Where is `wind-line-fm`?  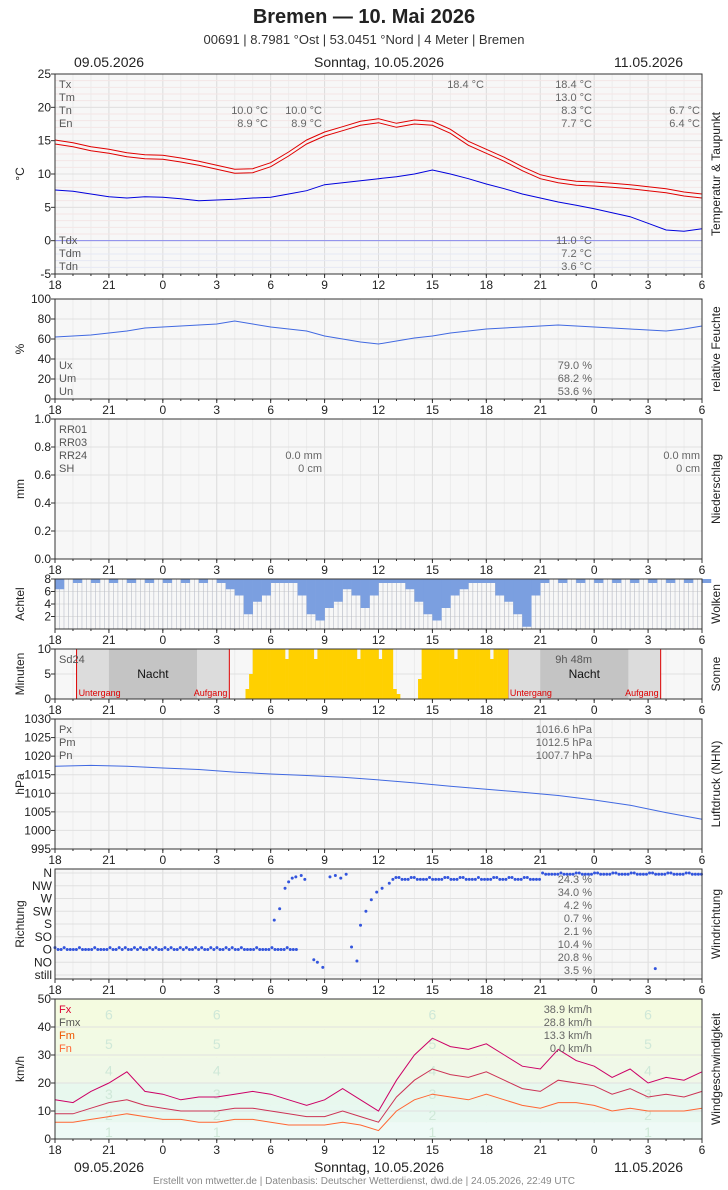
wind-line-fm is located at coordinates (379, 1112).